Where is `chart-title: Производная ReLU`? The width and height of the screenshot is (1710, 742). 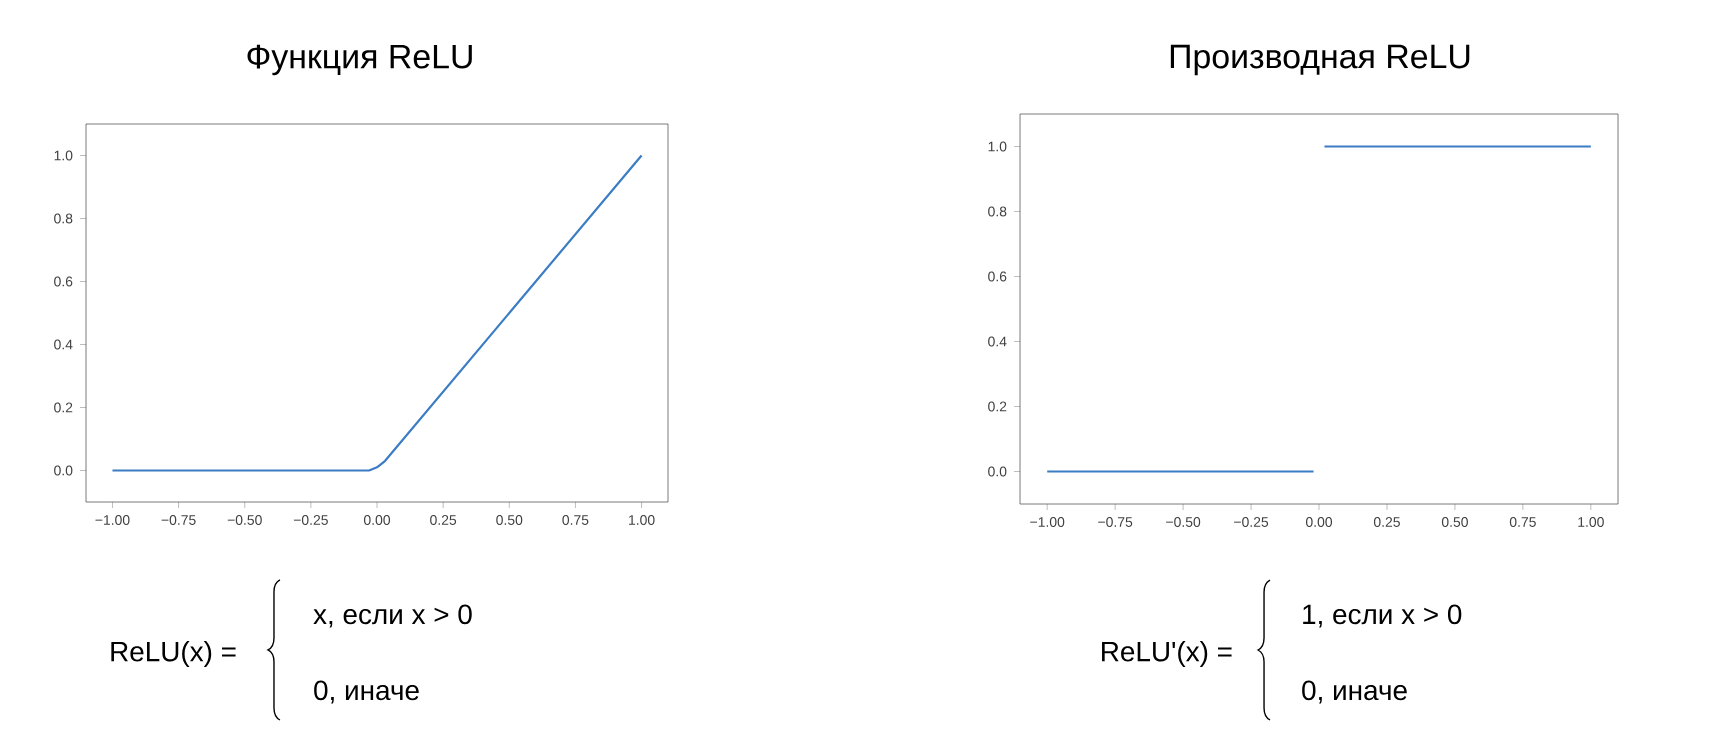 chart-title: Производная ReLU is located at coordinates (1320, 60).